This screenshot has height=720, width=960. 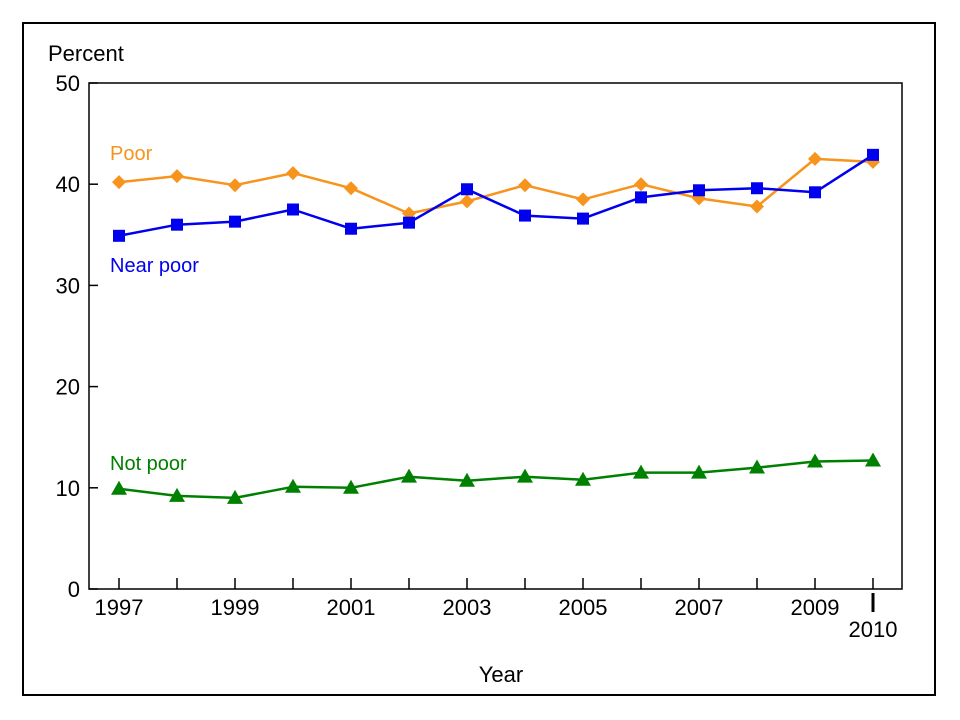 I want to click on x-axis: 1997 1999 2001 2003 2005 2007 2009 2010, so click(x=496, y=610).